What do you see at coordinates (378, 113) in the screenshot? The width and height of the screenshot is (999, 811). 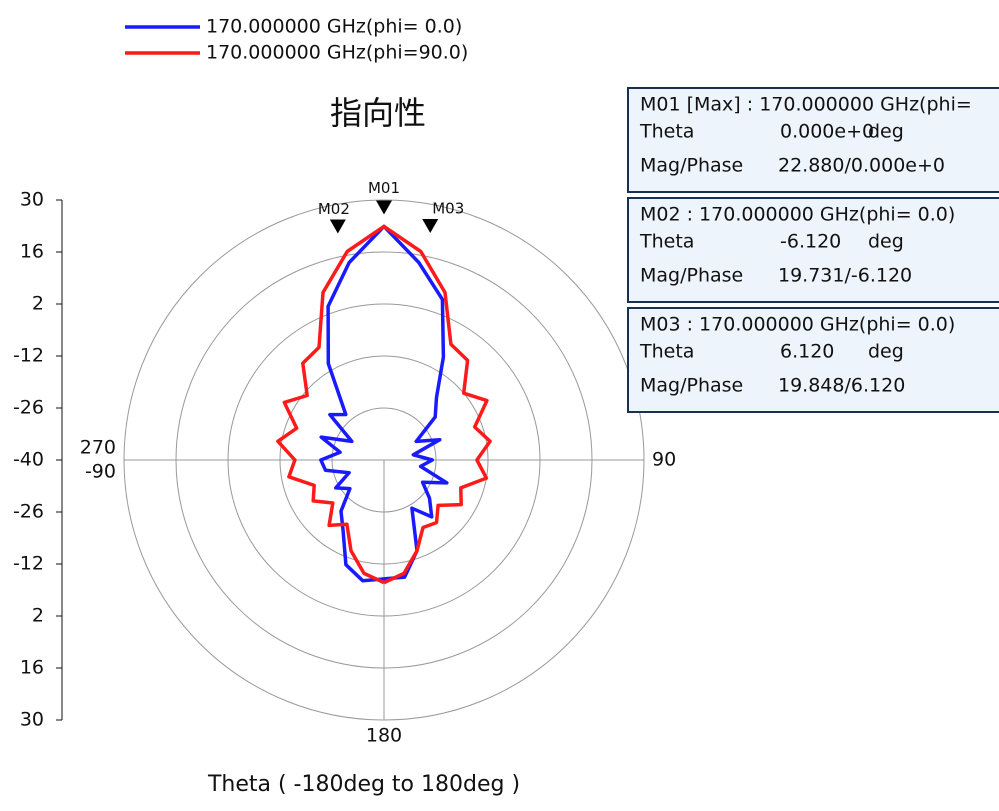 I see `chart-title: 指向性` at bounding box center [378, 113].